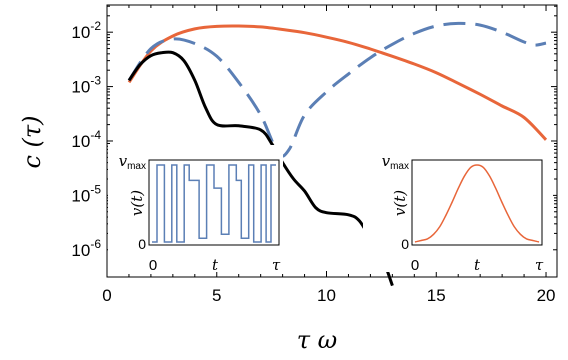 This screenshot has height=360, width=568. What do you see at coordinates (137, 203) in the screenshot?
I see `inset1-y-axis-label: v(t)` at bounding box center [137, 203].